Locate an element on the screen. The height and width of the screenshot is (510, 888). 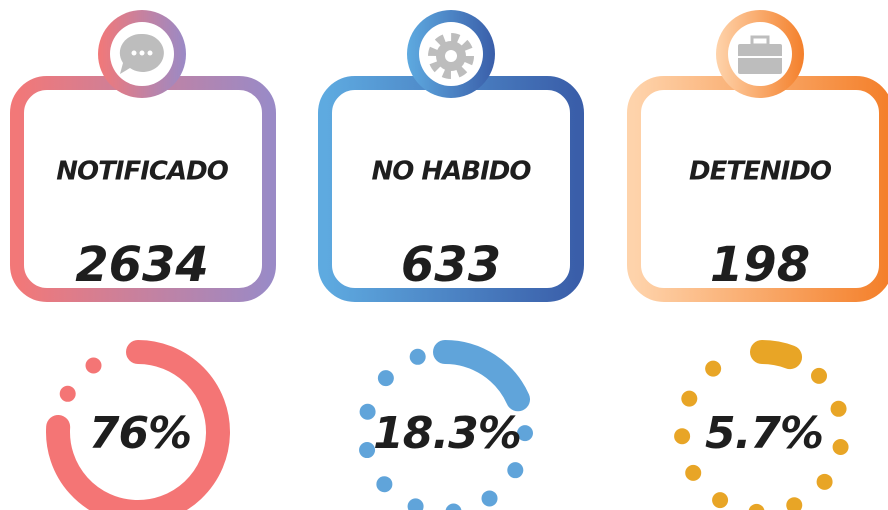
card-label: NO HABIDO is located at coordinates (452, 172).